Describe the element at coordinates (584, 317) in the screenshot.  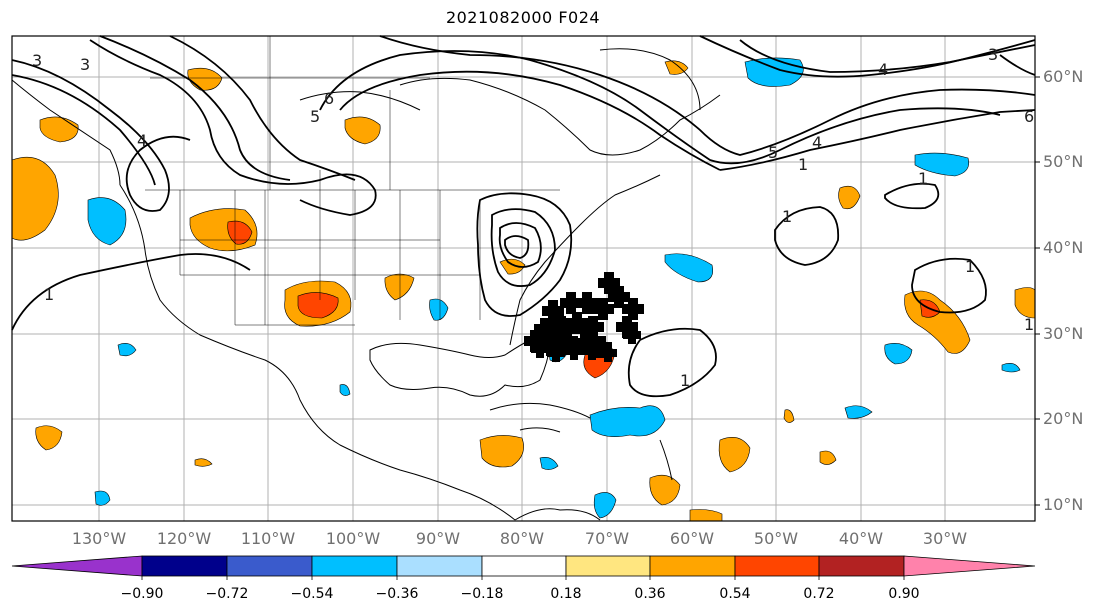
I see `plus-marker-cluster` at that location.